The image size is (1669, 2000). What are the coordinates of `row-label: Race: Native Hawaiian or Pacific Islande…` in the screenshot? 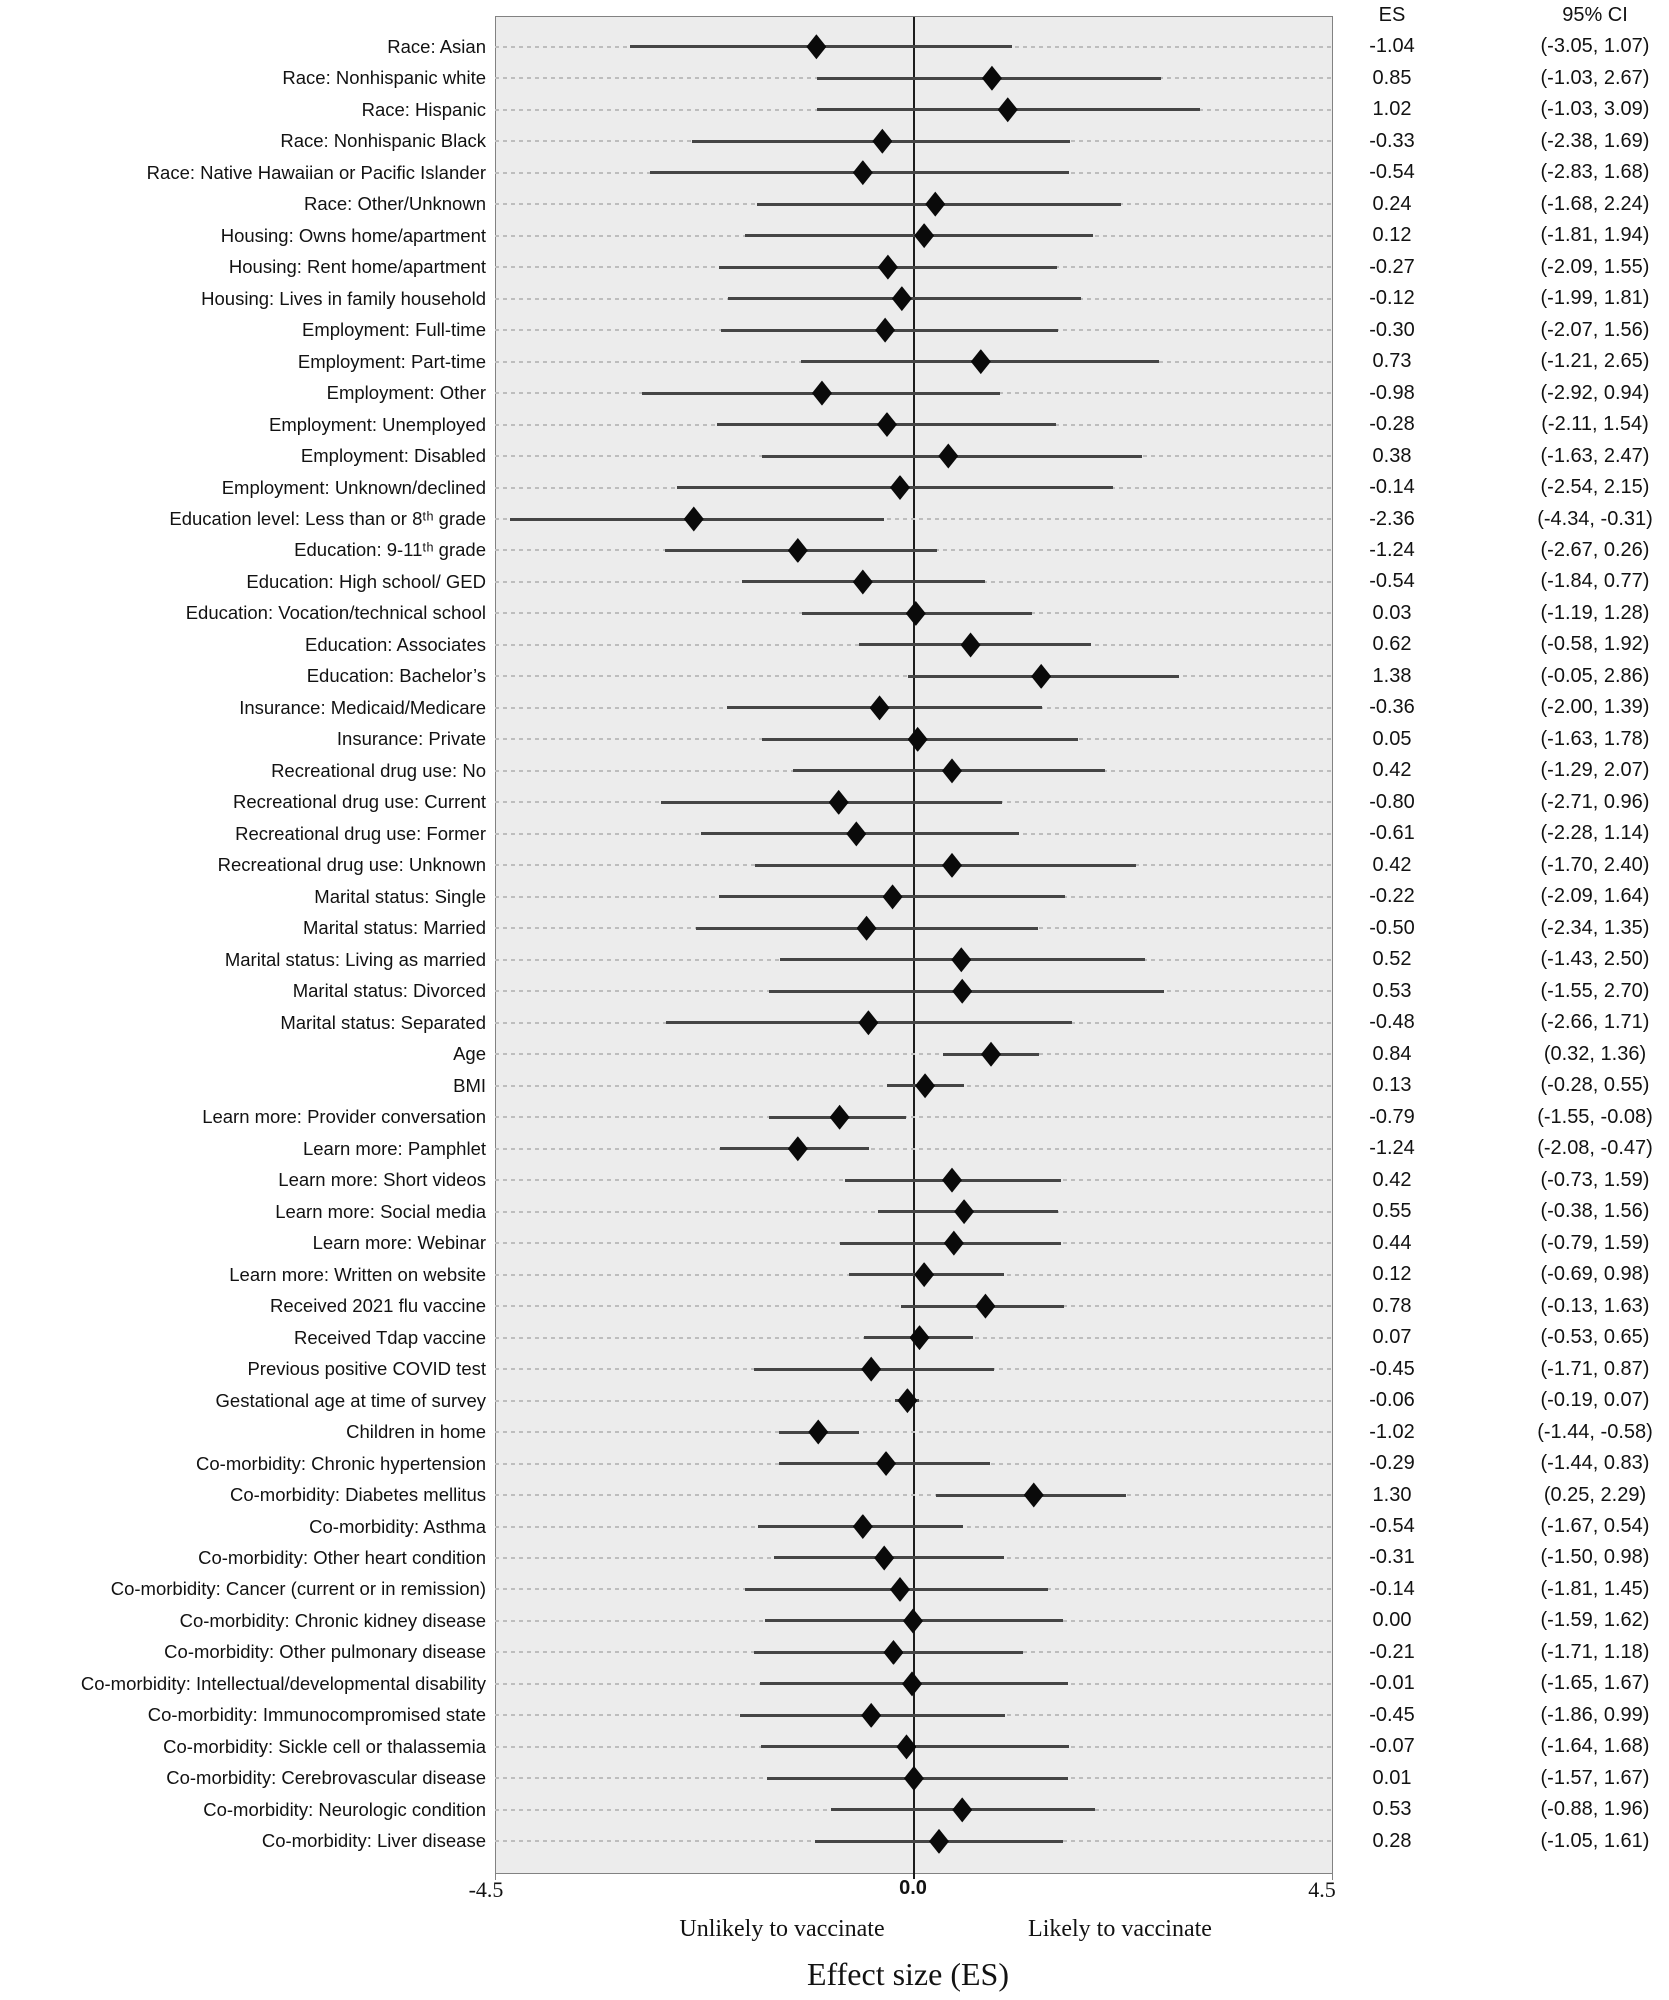 It's located at (316, 172).